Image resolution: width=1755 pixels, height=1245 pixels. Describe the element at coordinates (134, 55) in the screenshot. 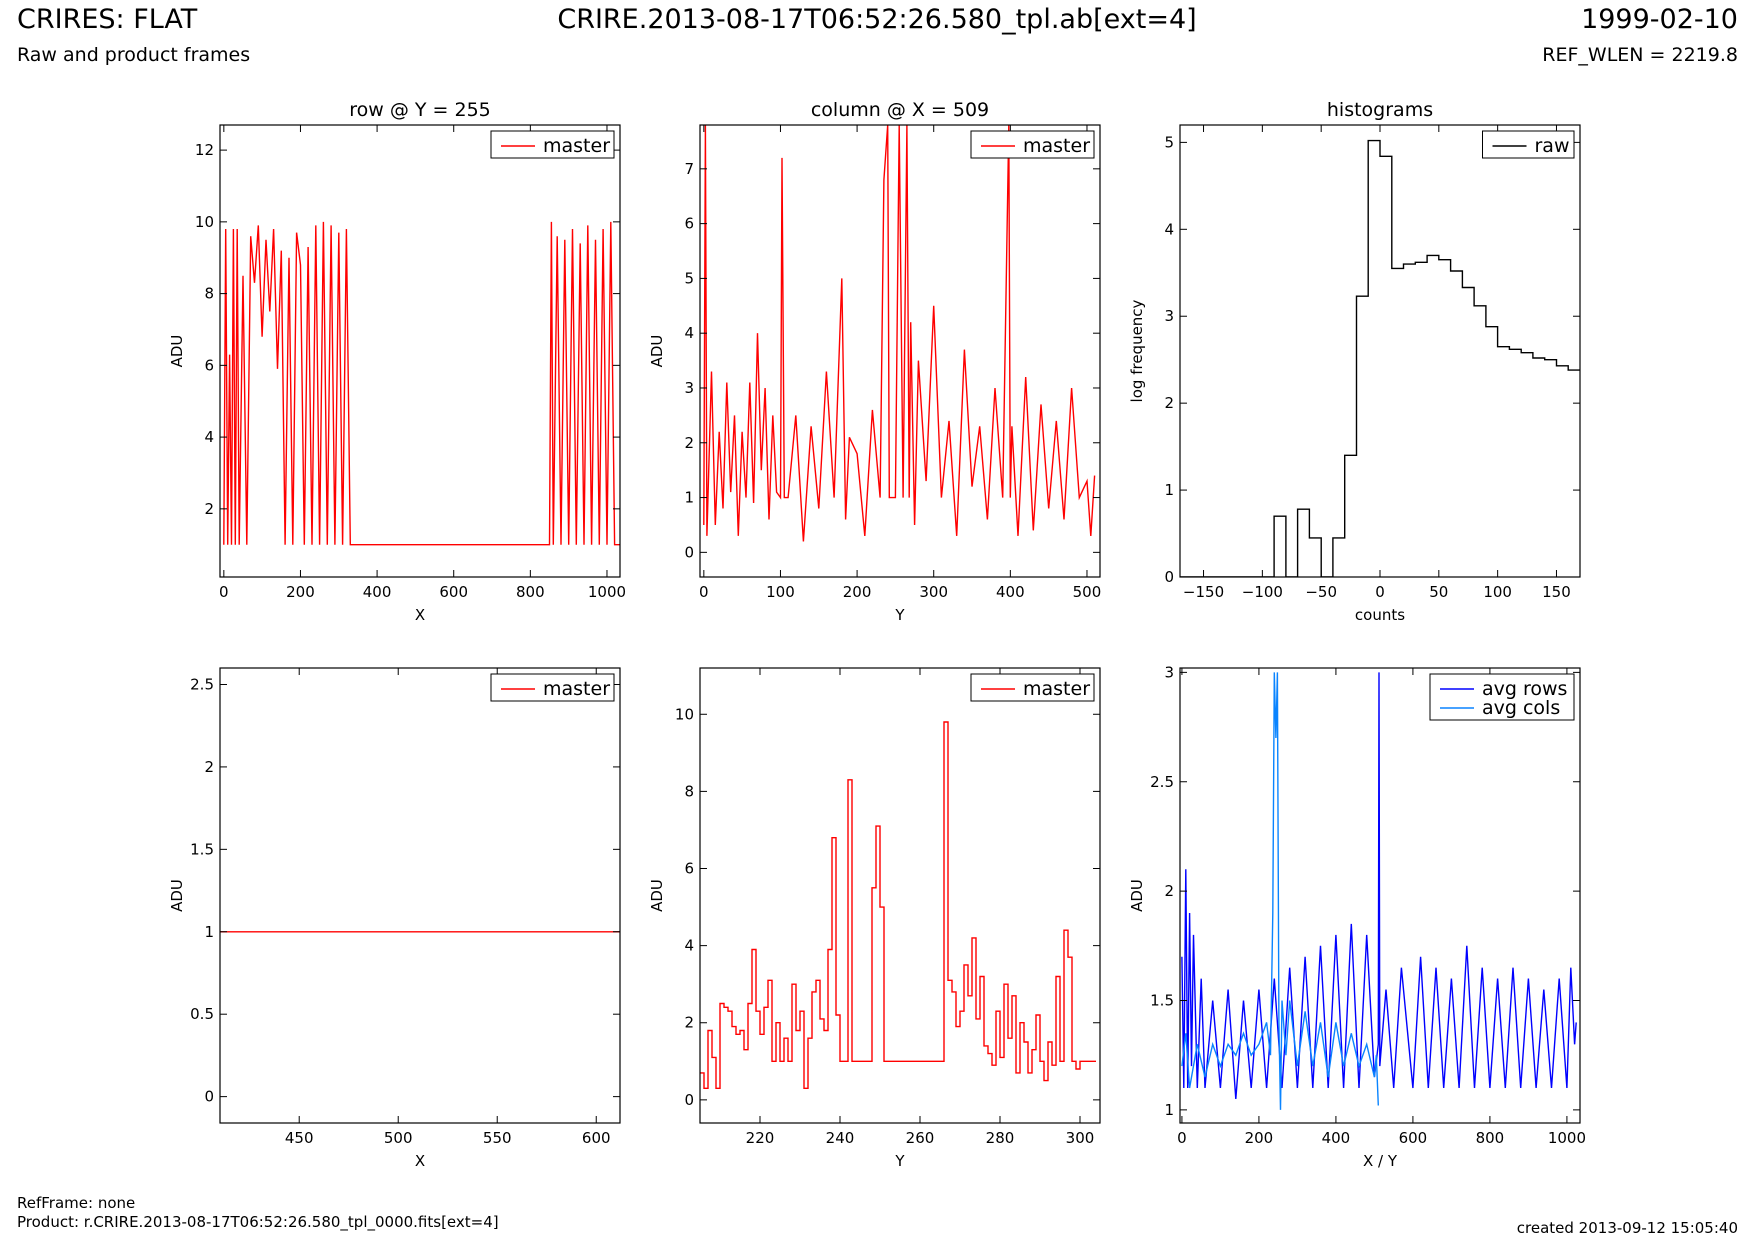

I see `report-subtitle: Raw and product frames` at that location.